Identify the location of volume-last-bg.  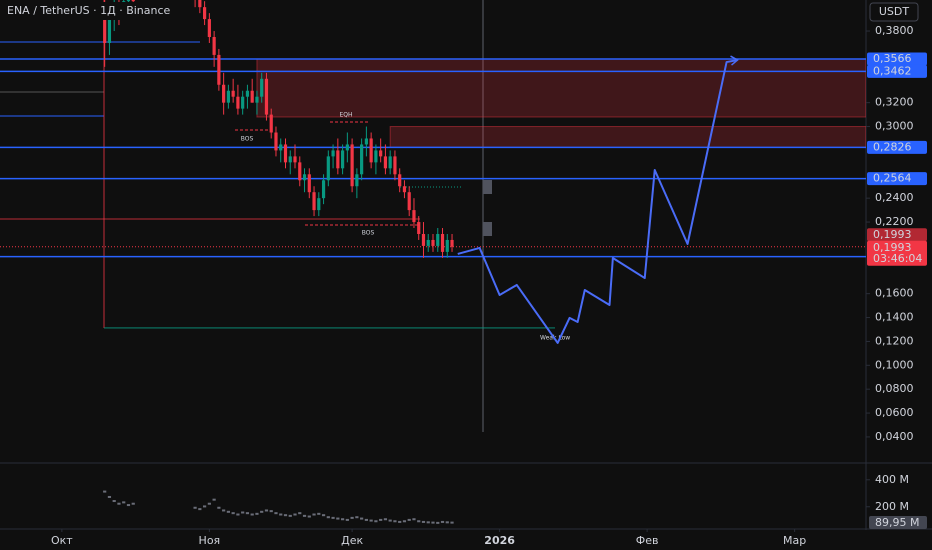
(898, 522).